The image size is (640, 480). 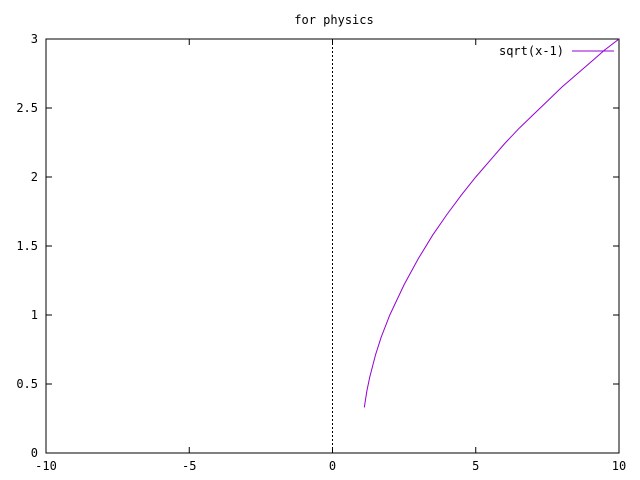 I want to click on chart-title: for physics, so click(x=333, y=20).